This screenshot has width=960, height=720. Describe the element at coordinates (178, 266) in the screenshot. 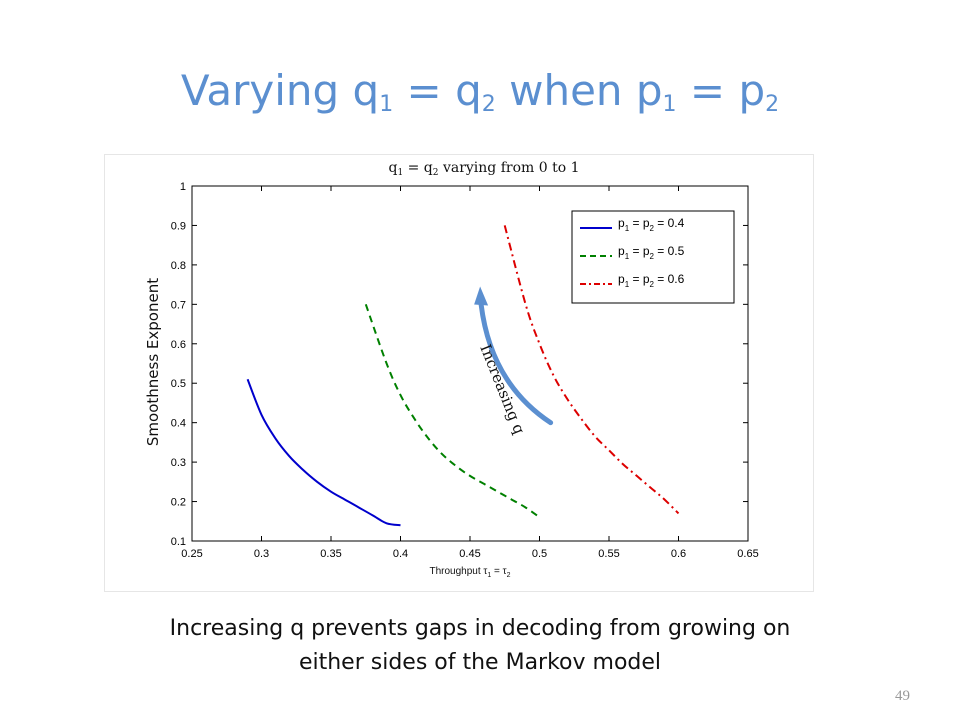

I see `y-tick-label: 0.8` at that location.